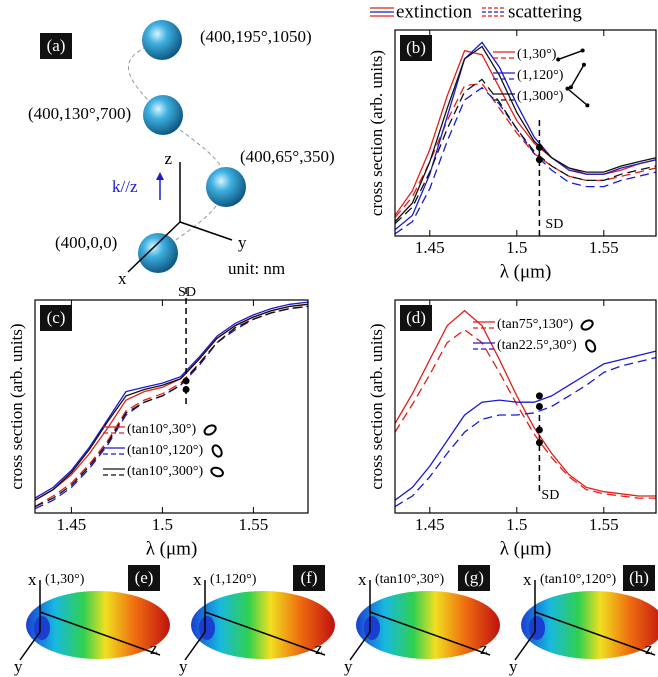 This screenshot has height=677, width=658. What do you see at coordinates (416, 317) in the screenshot?
I see `panel-label: (d)` at bounding box center [416, 317].